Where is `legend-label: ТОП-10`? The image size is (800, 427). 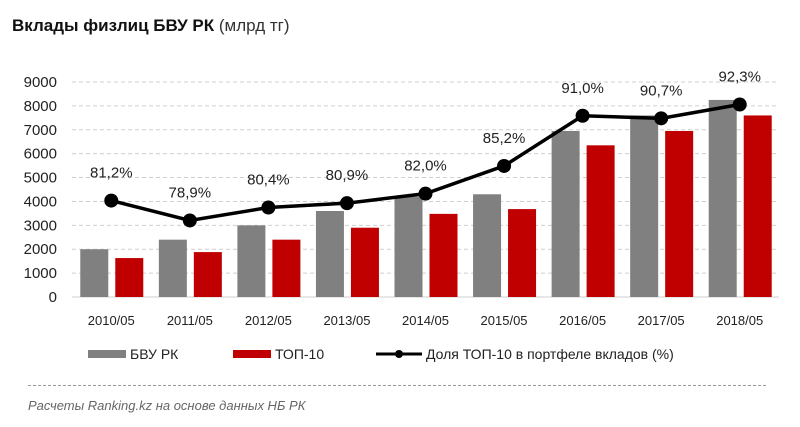
legend-label: ТОП-10 is located at coordinates (300, 354).